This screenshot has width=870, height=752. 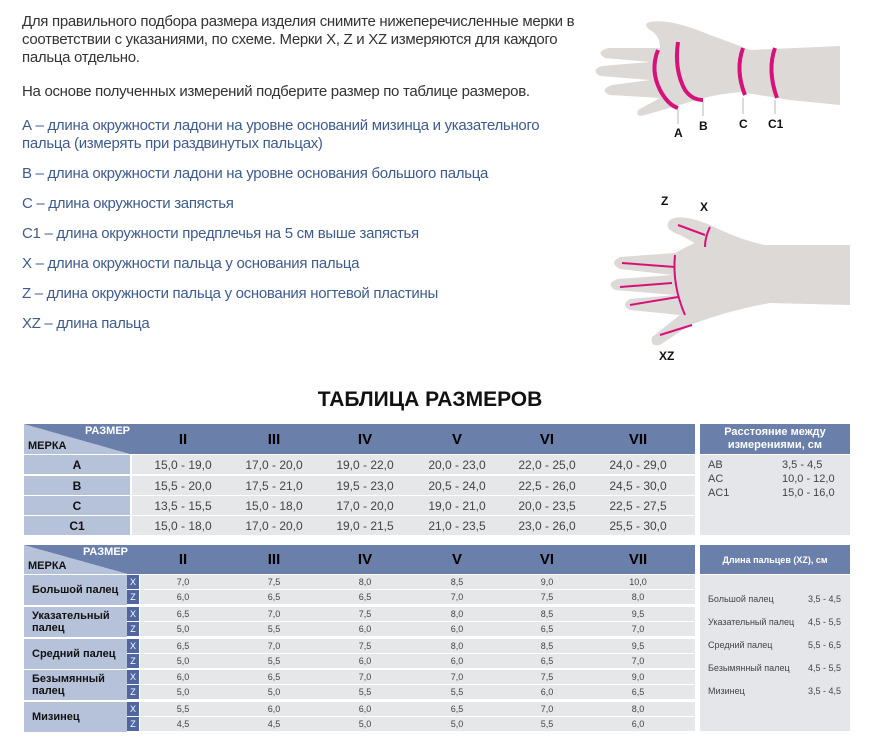 What do you see at coordinates (726, 691) in the screenshot?
I see `side-item-name: Мизинец` at bounding box center [726, 691].